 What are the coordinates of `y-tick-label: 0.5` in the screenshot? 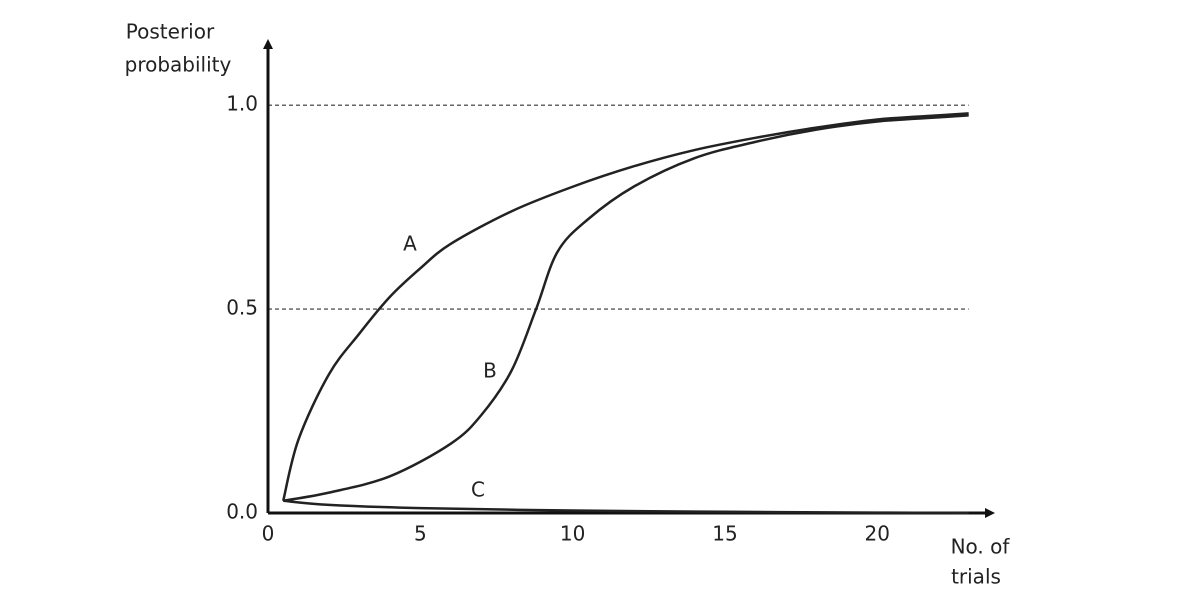 It's located at (242, 308).